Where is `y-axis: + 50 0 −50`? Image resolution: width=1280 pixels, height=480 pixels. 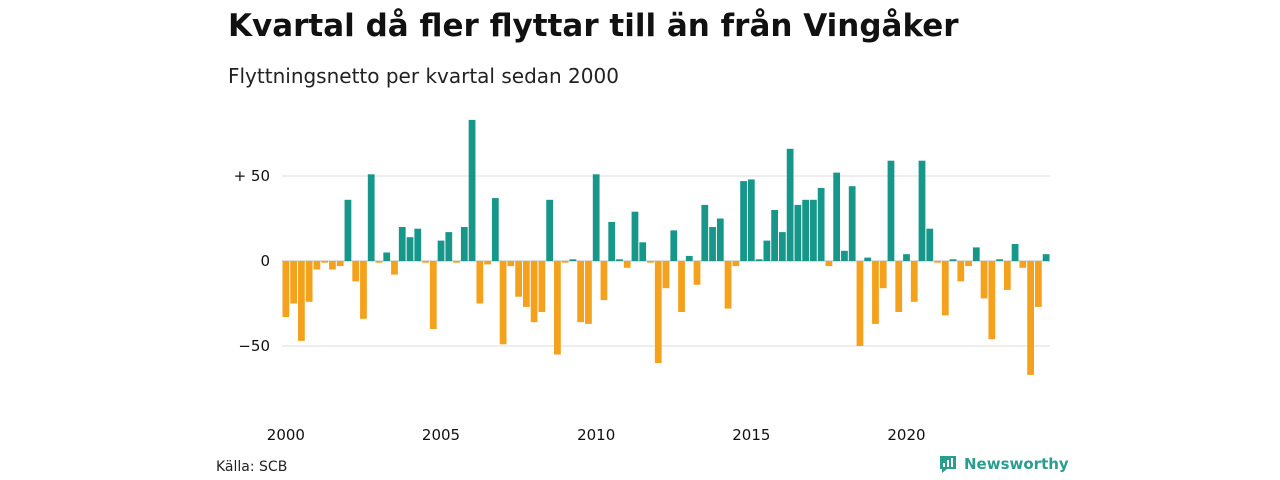 y-axis: + 50 0 −50 is located at coordinates (252, 261).